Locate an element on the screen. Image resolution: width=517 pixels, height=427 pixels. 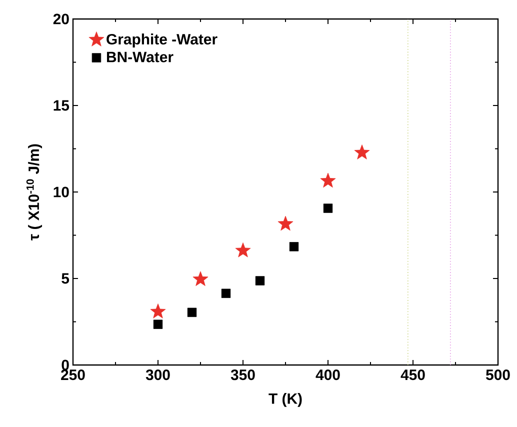
x-tick-label: 500 is located at coordinates (498, 375).